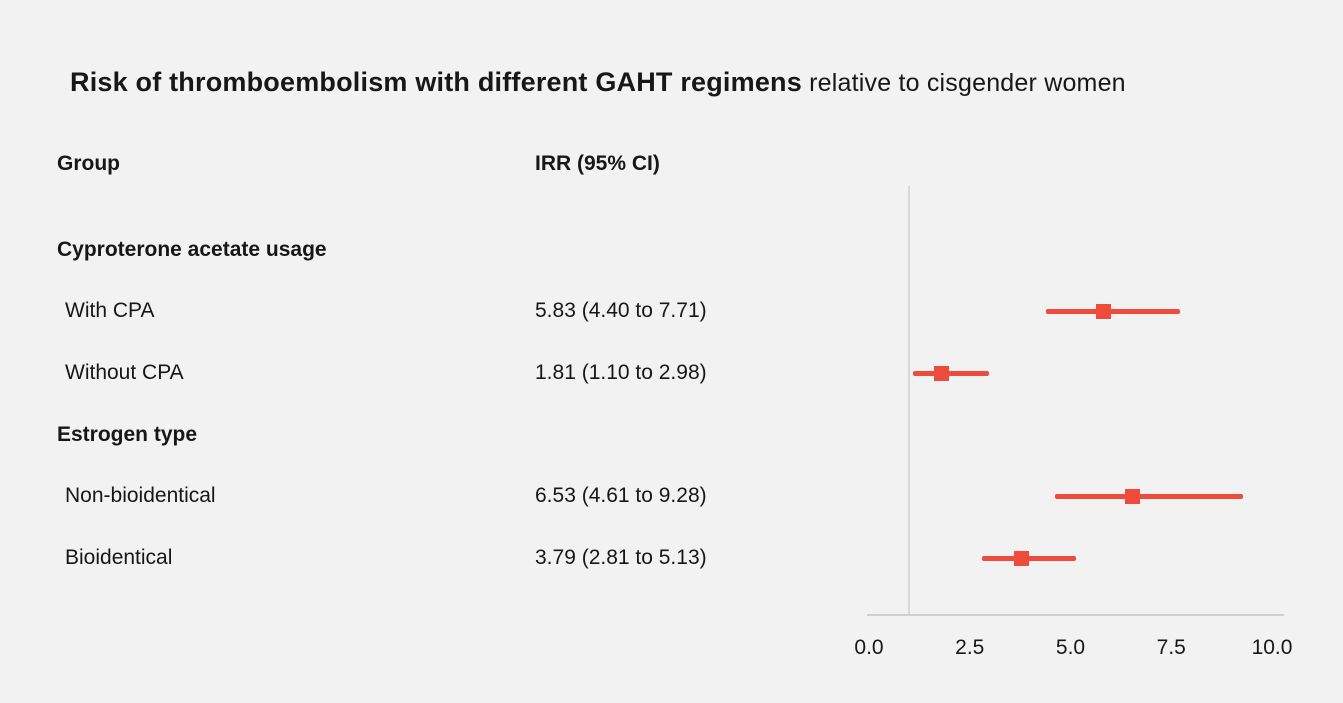 The image size is (1343, 703). What do you see at coordinates (127, 434) in the screenshot?
I see `section-label-estrogen-type: Estrogen type` at bounding box center [127, 434].